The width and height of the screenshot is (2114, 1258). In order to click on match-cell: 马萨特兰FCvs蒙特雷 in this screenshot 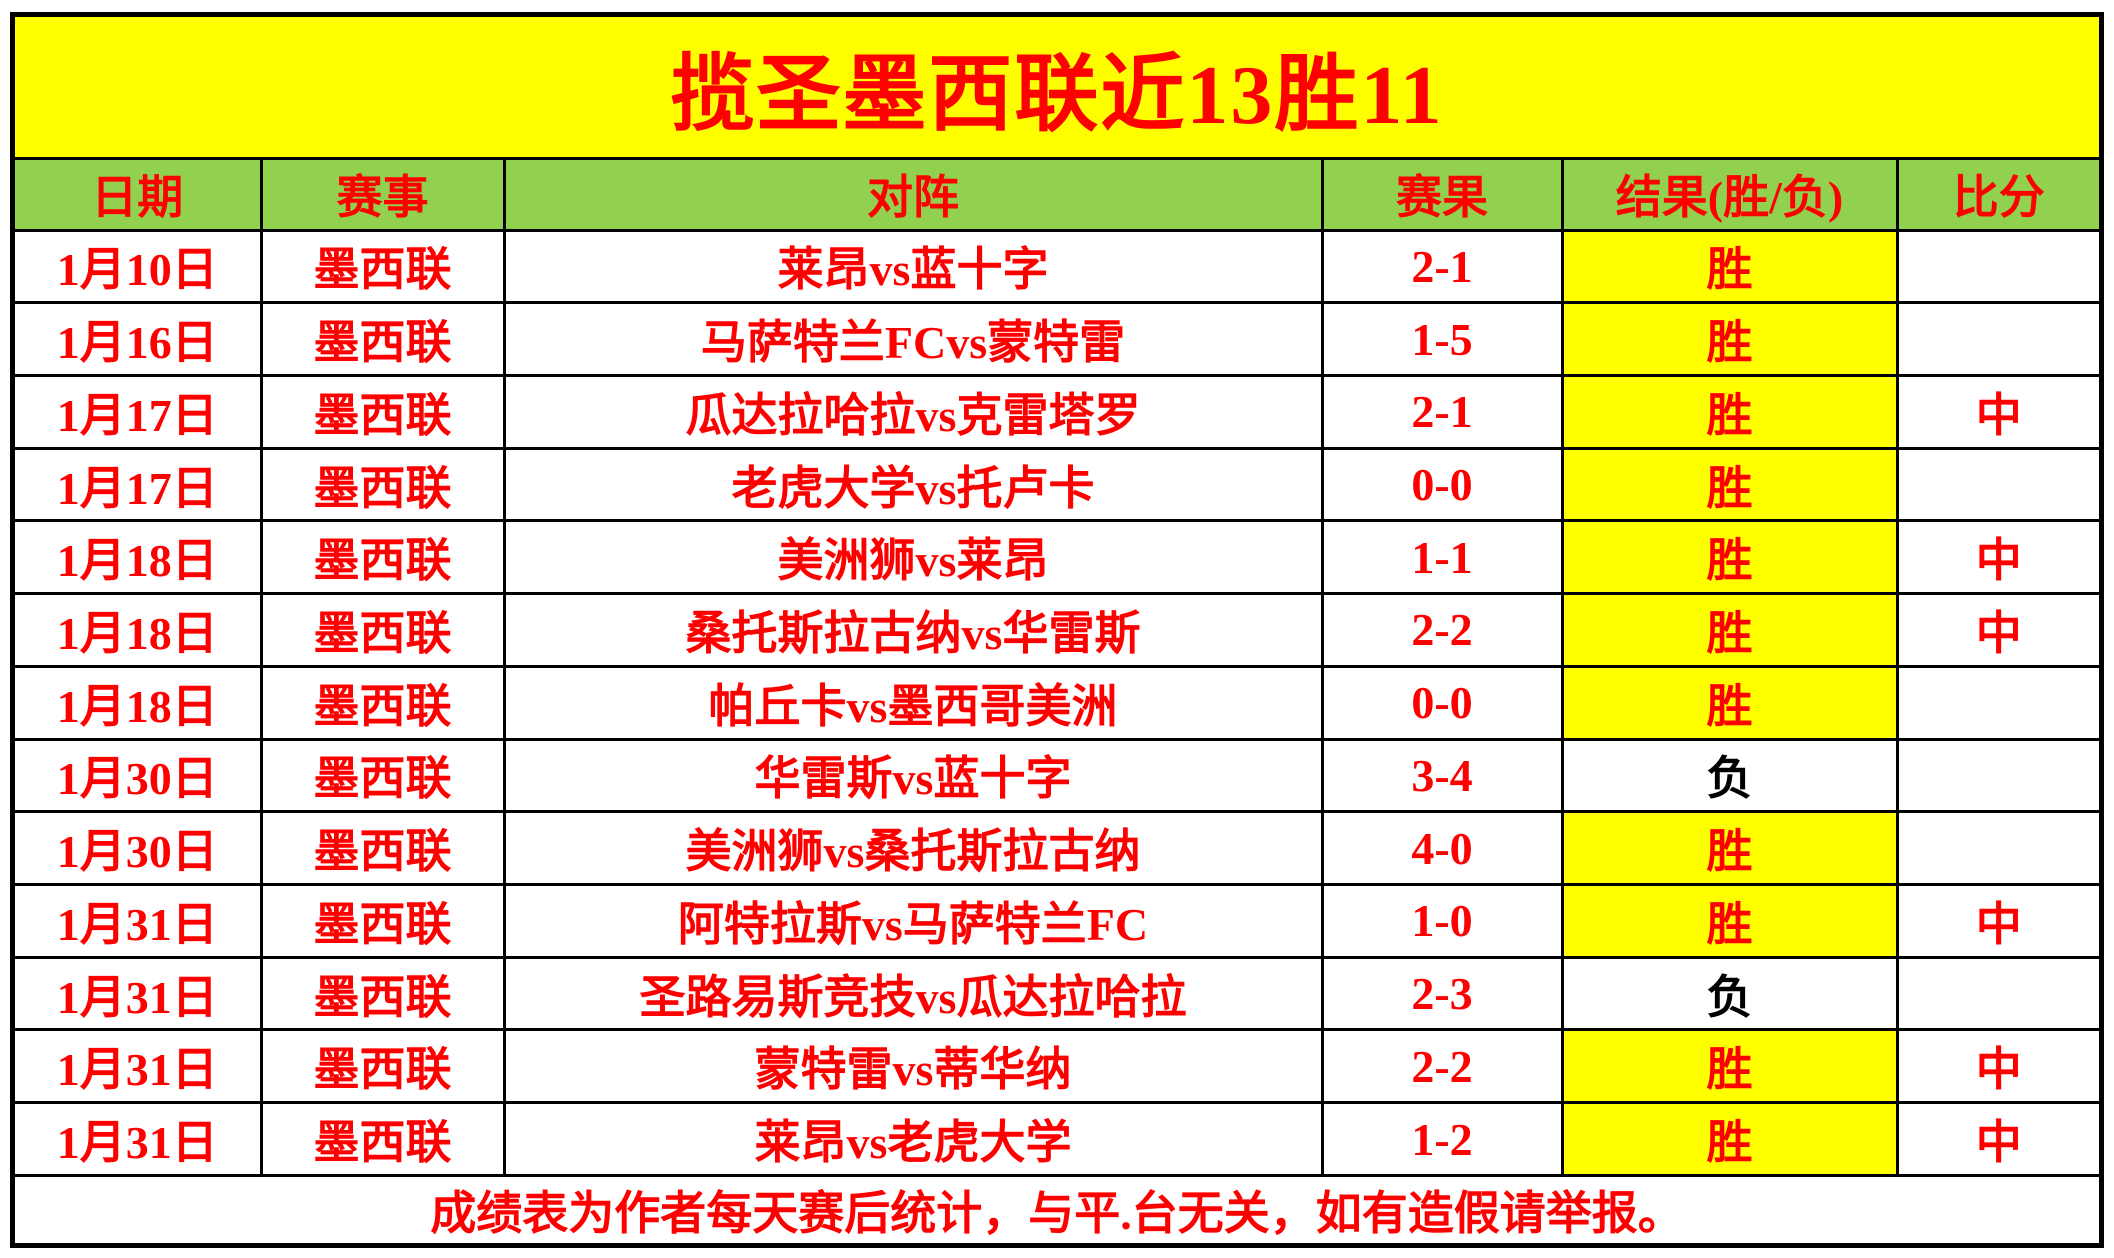, I will do `click(913, 339)`.